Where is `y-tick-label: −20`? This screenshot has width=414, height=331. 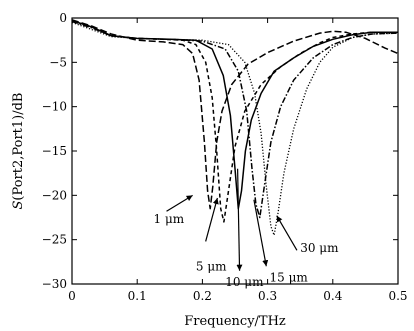 y-tick-label: −20 is located at coordinates (54, 195).